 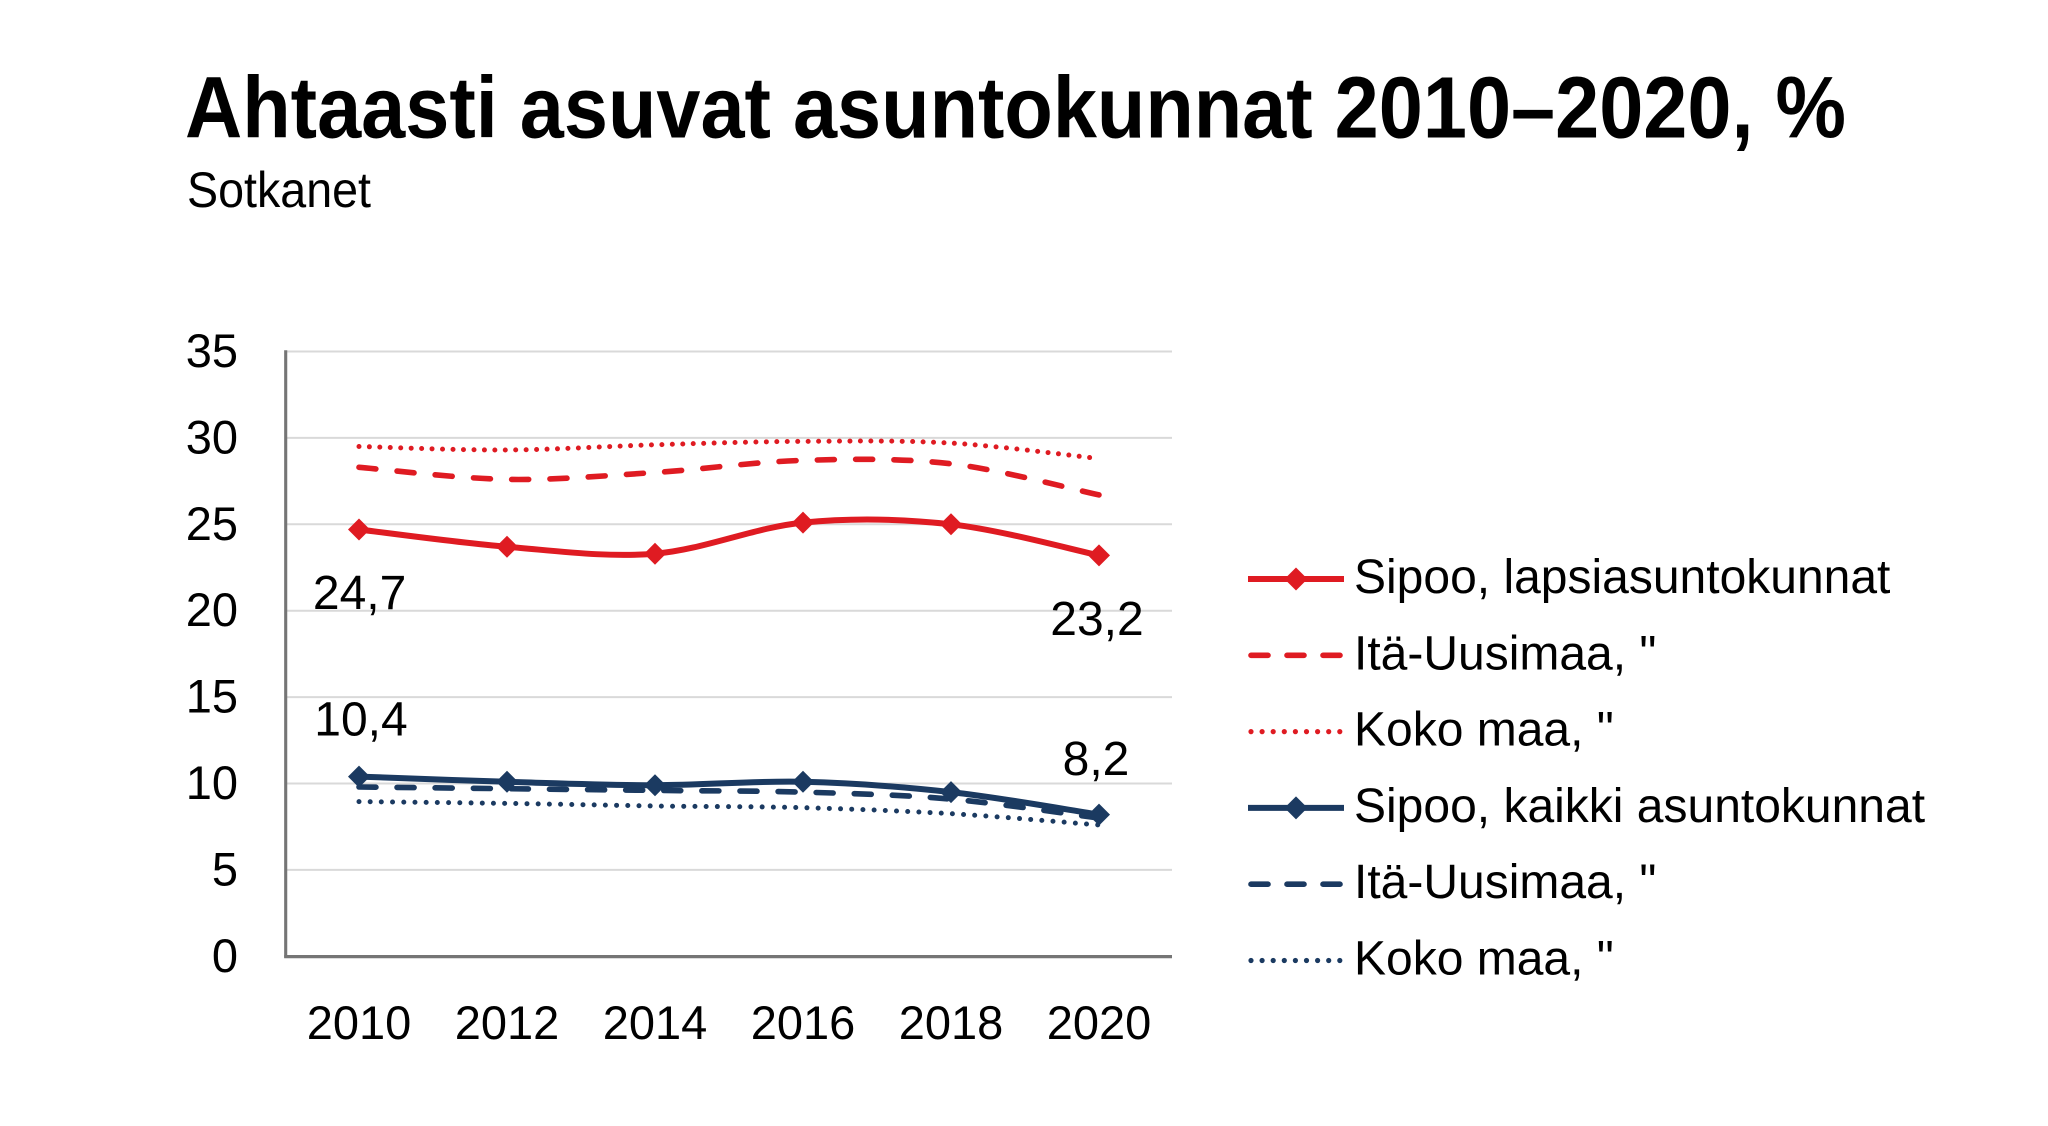 What do you see at coordinates (359, 1022) in the screenshot?
I see `svg-text: 2010` at bounding box center [359, 1022].